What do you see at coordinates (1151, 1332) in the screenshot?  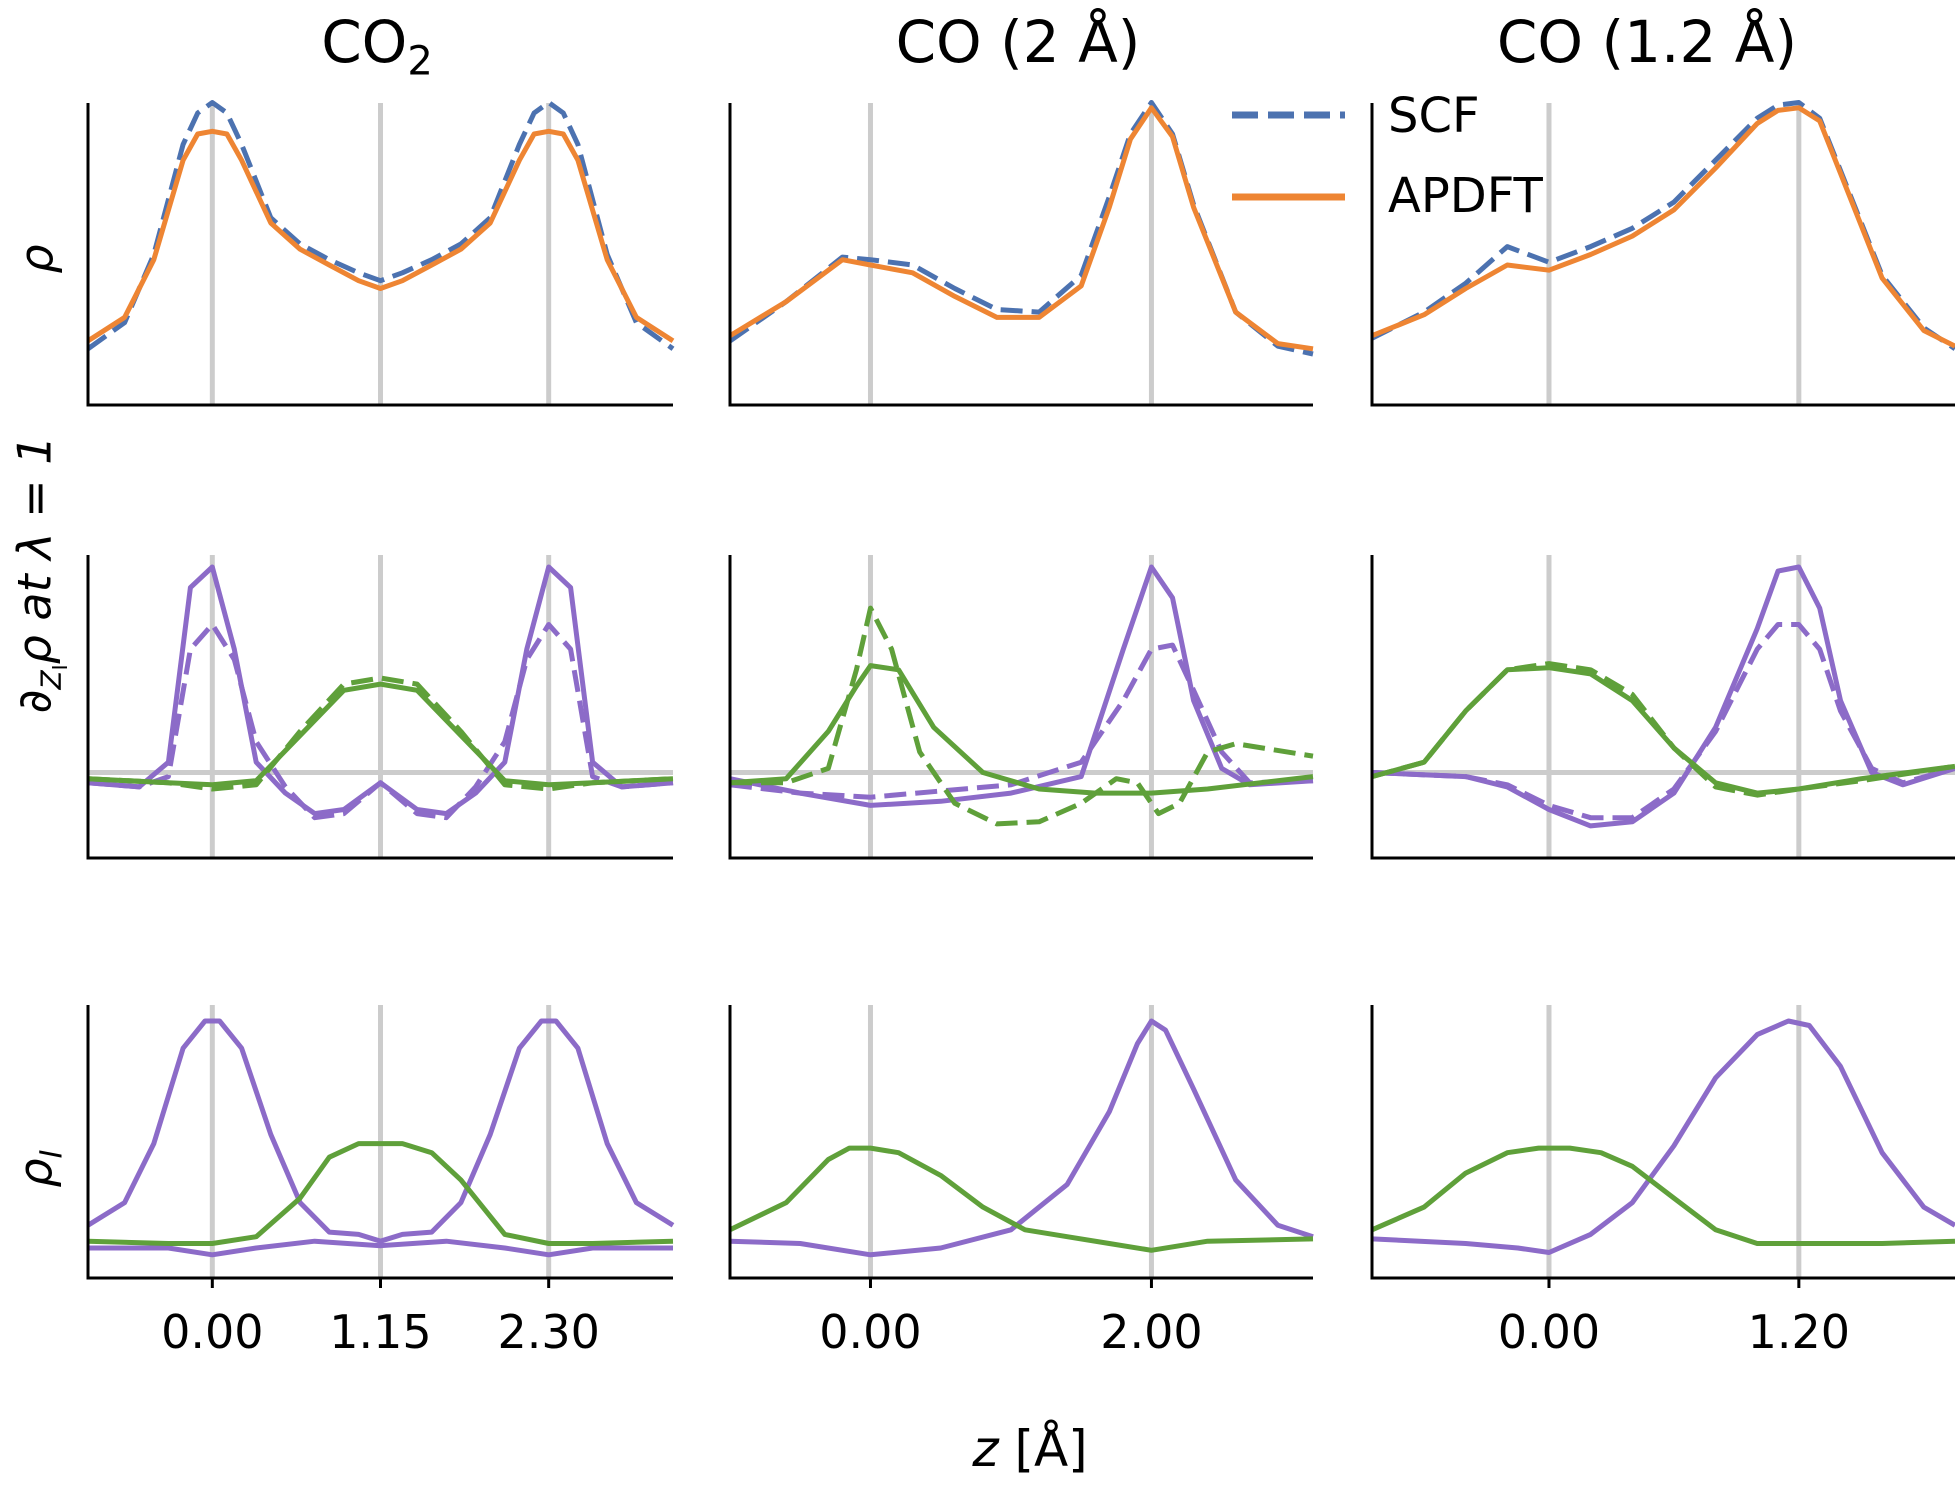 I see `x-tick-label: 2.00` at bounding box center [1151, 1332].